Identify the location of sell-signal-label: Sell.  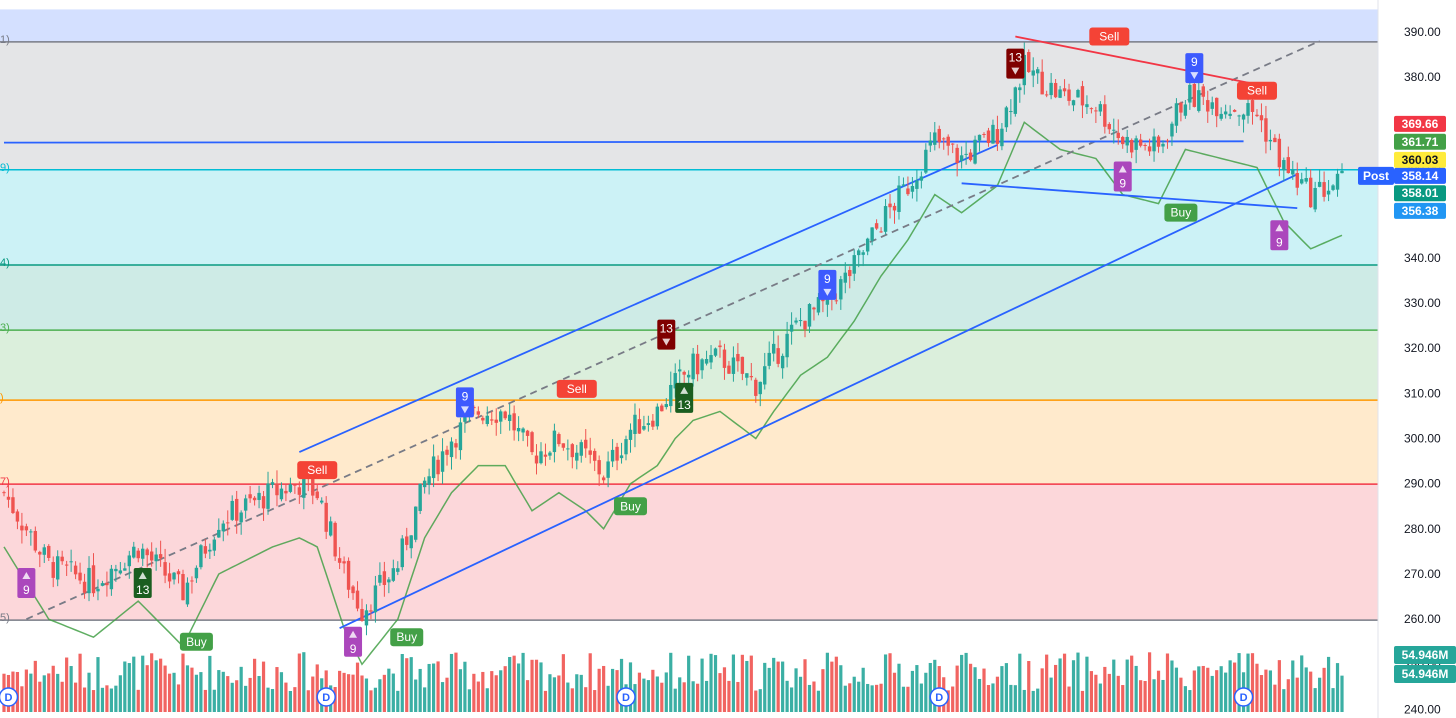
(317, 470).